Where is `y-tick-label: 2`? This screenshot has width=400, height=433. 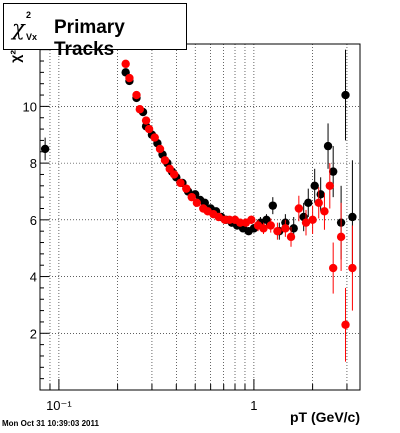
y-tick-label: 2 is located at coordinates (33, 333).